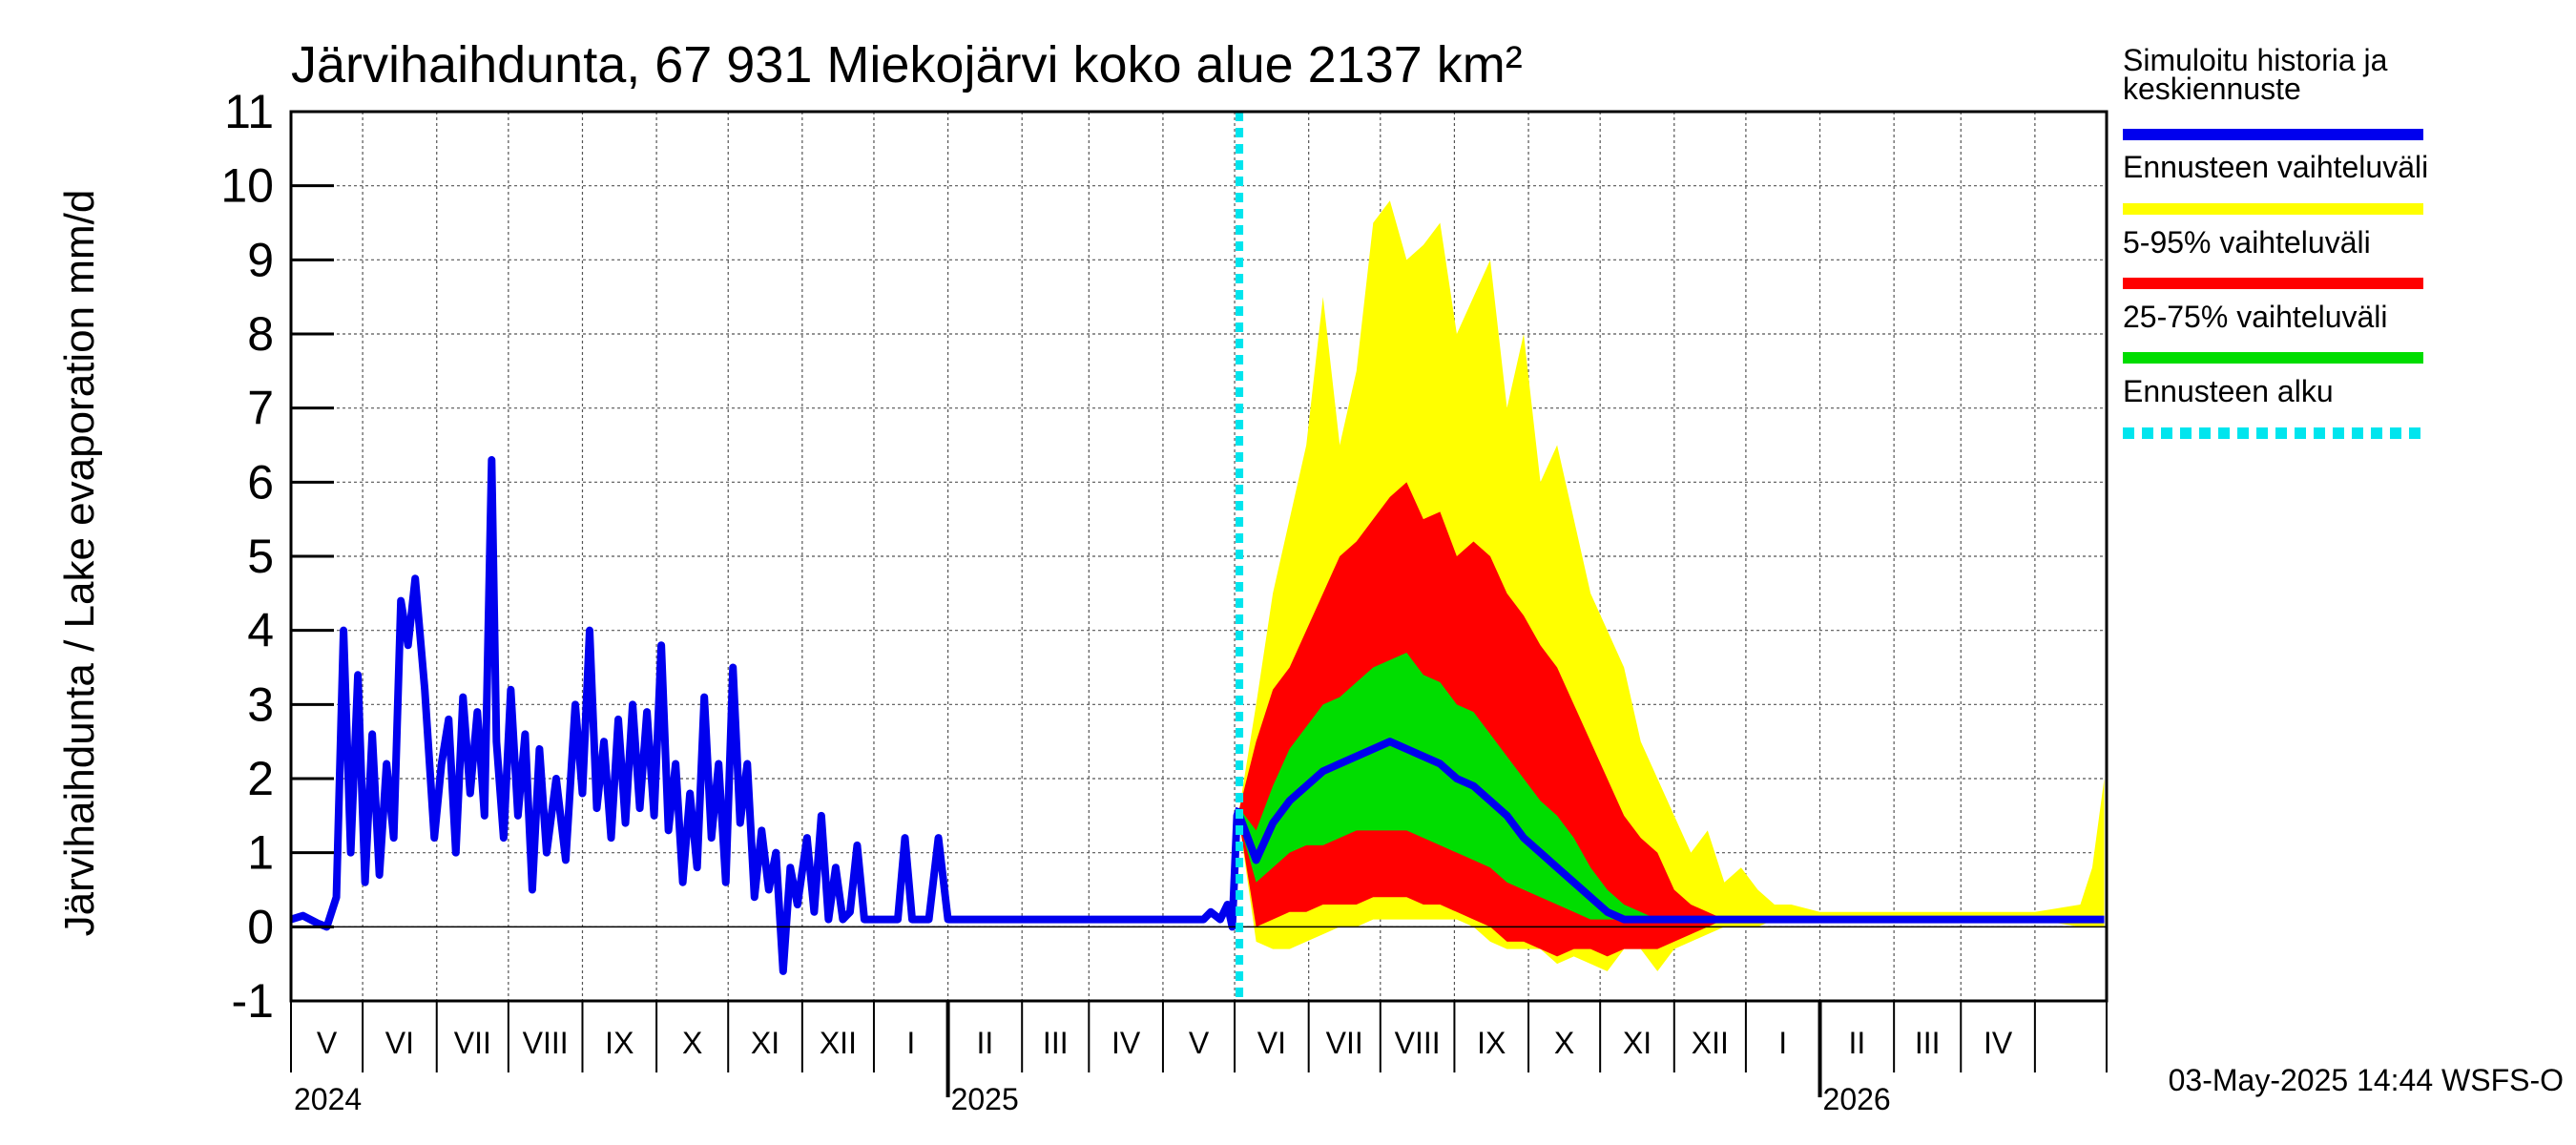 This screenshot has width=2576, height=1145. I want to click on legend-label: 25-75% vaihteluväli, so click(2255, 317).